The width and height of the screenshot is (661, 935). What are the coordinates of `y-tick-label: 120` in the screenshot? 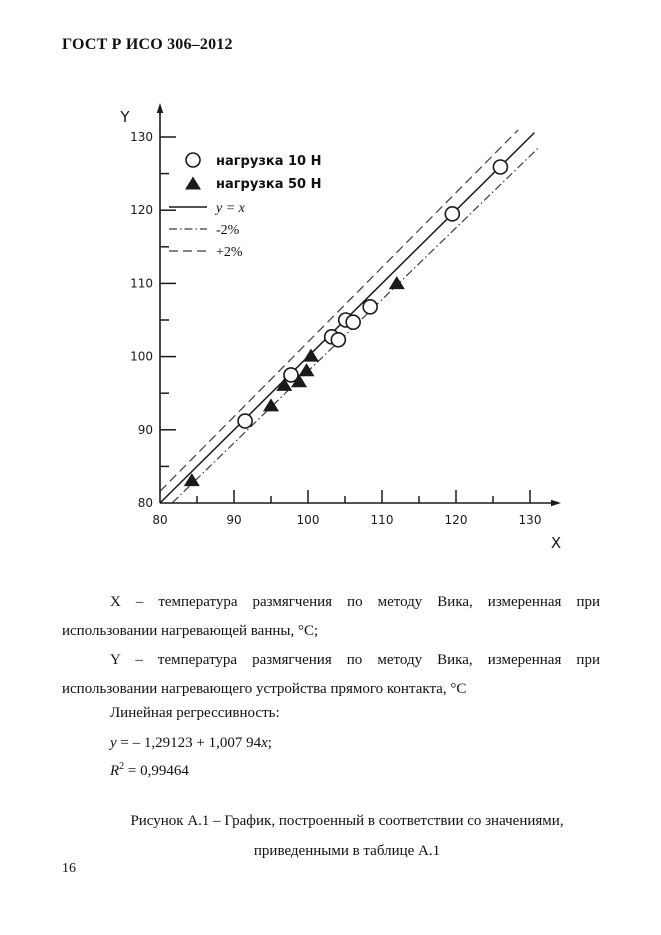 It's located at (141, 210).